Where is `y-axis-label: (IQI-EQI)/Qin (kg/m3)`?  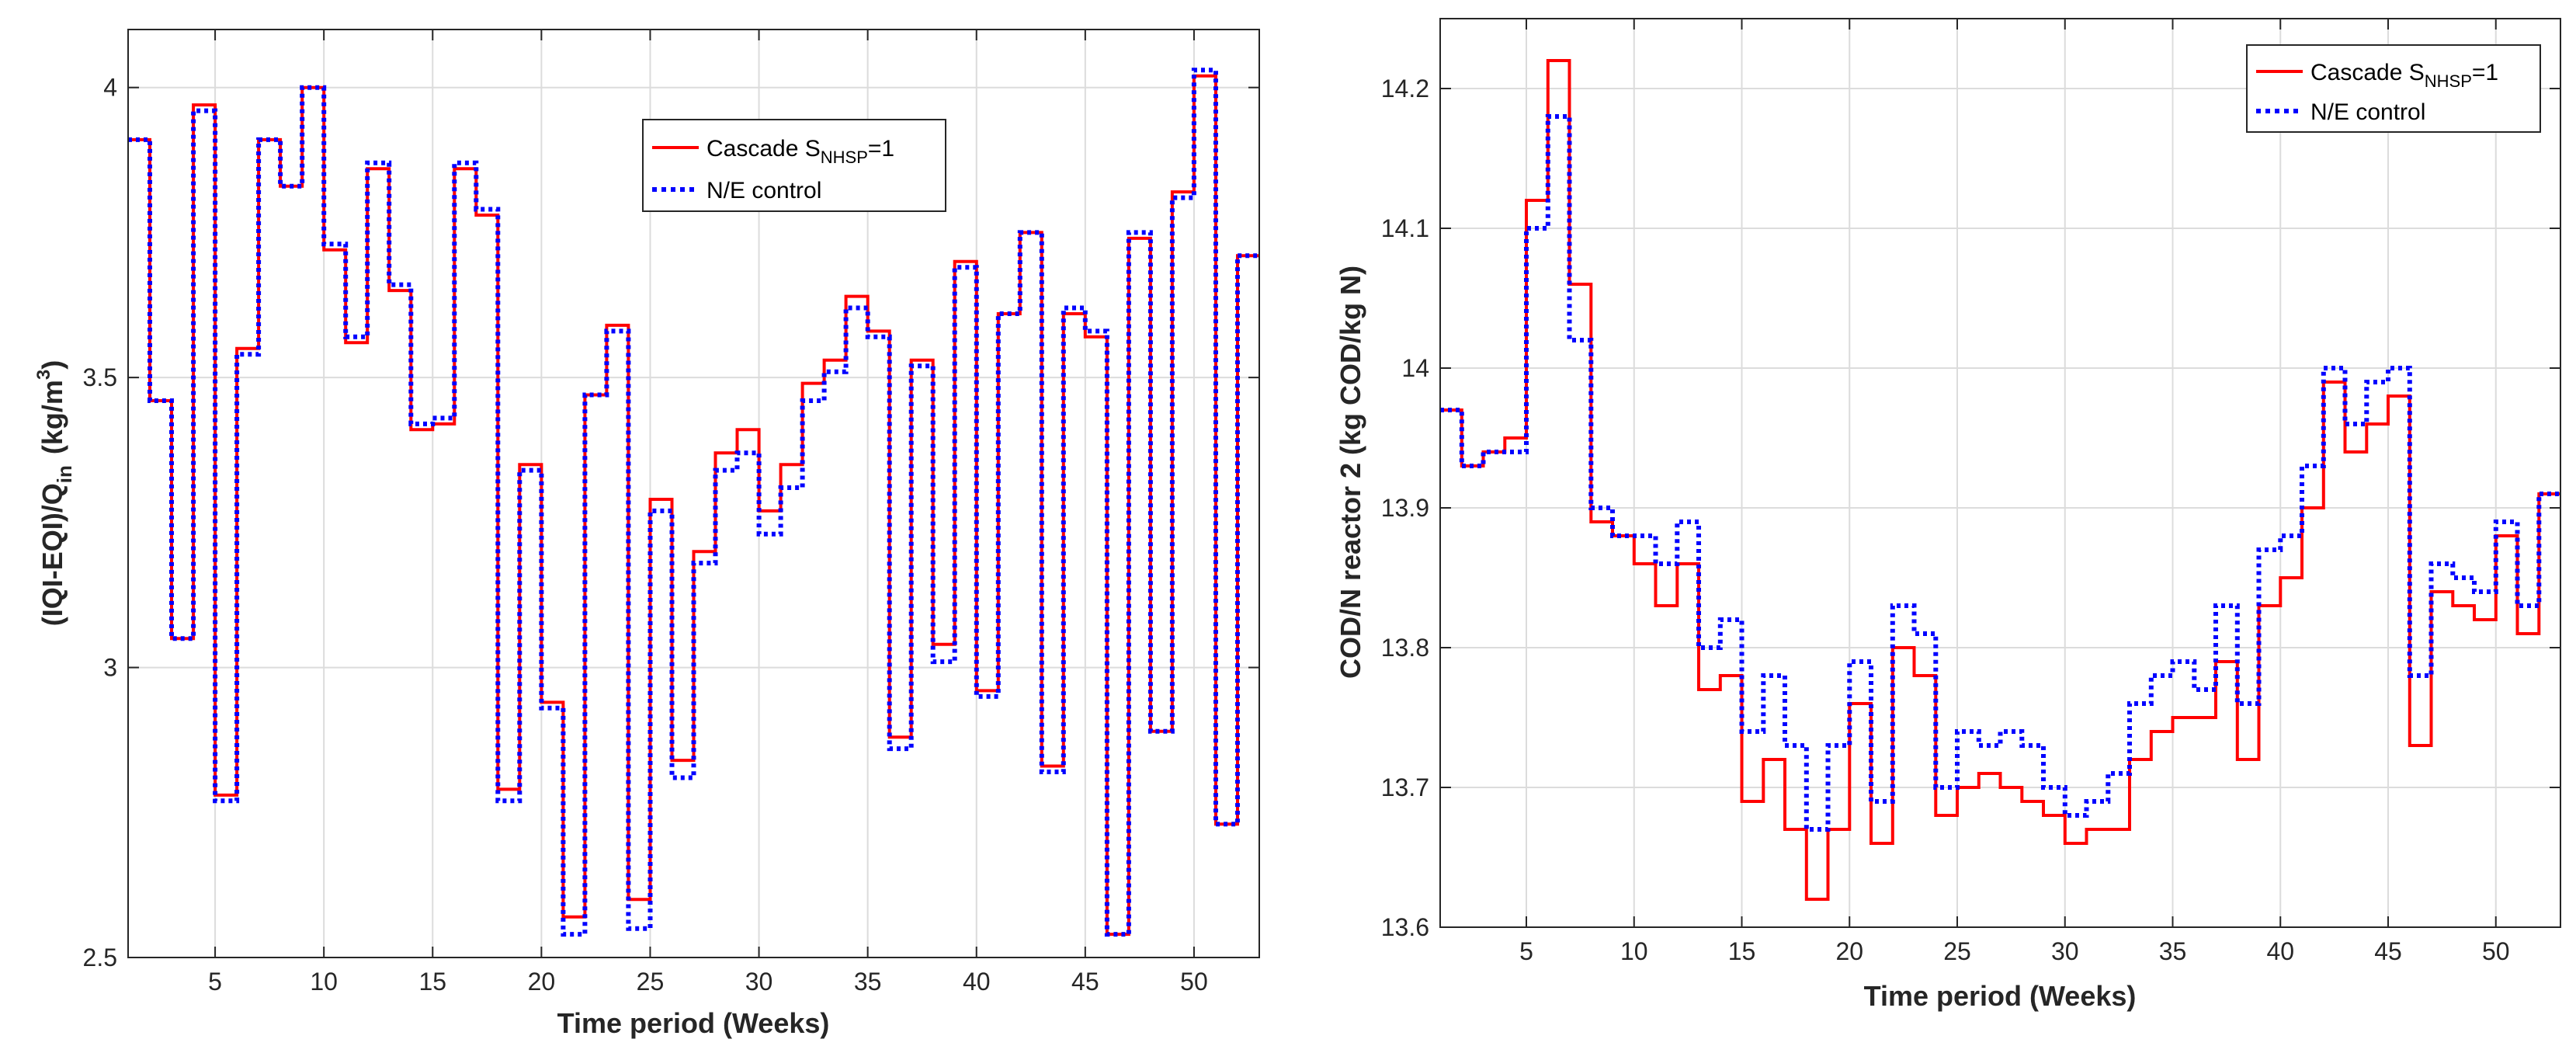
y-axis-label: (IQI-EQI)/Qin (kg/m3) is located at coordinates (54, 493).